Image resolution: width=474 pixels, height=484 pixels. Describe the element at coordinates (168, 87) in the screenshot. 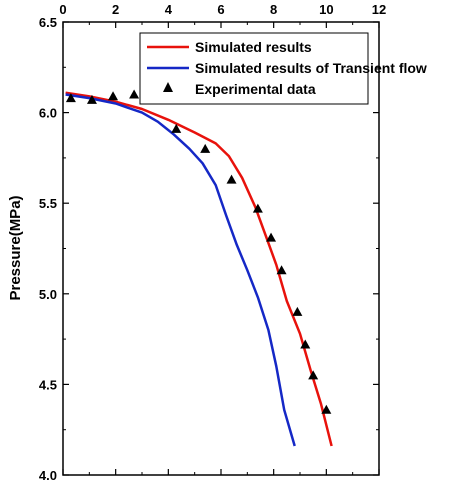

I see `legend-marker-experimental` at that location.